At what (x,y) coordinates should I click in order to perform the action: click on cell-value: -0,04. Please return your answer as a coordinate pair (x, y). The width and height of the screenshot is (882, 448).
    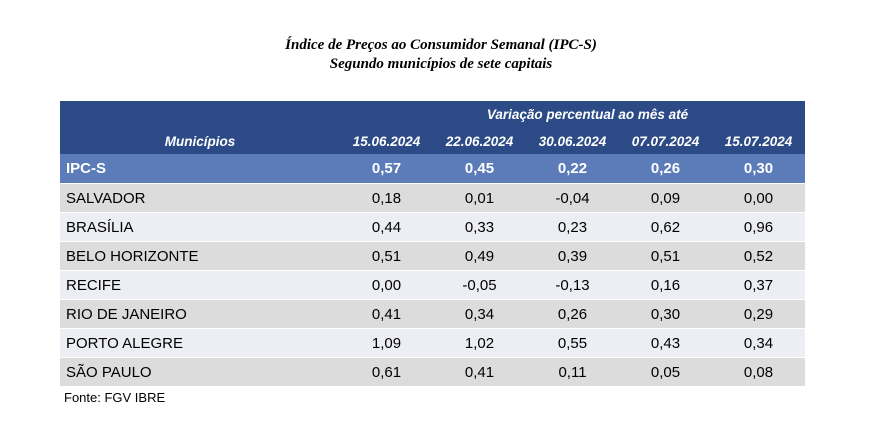
    Looking at the image, I should click on (572, 198).